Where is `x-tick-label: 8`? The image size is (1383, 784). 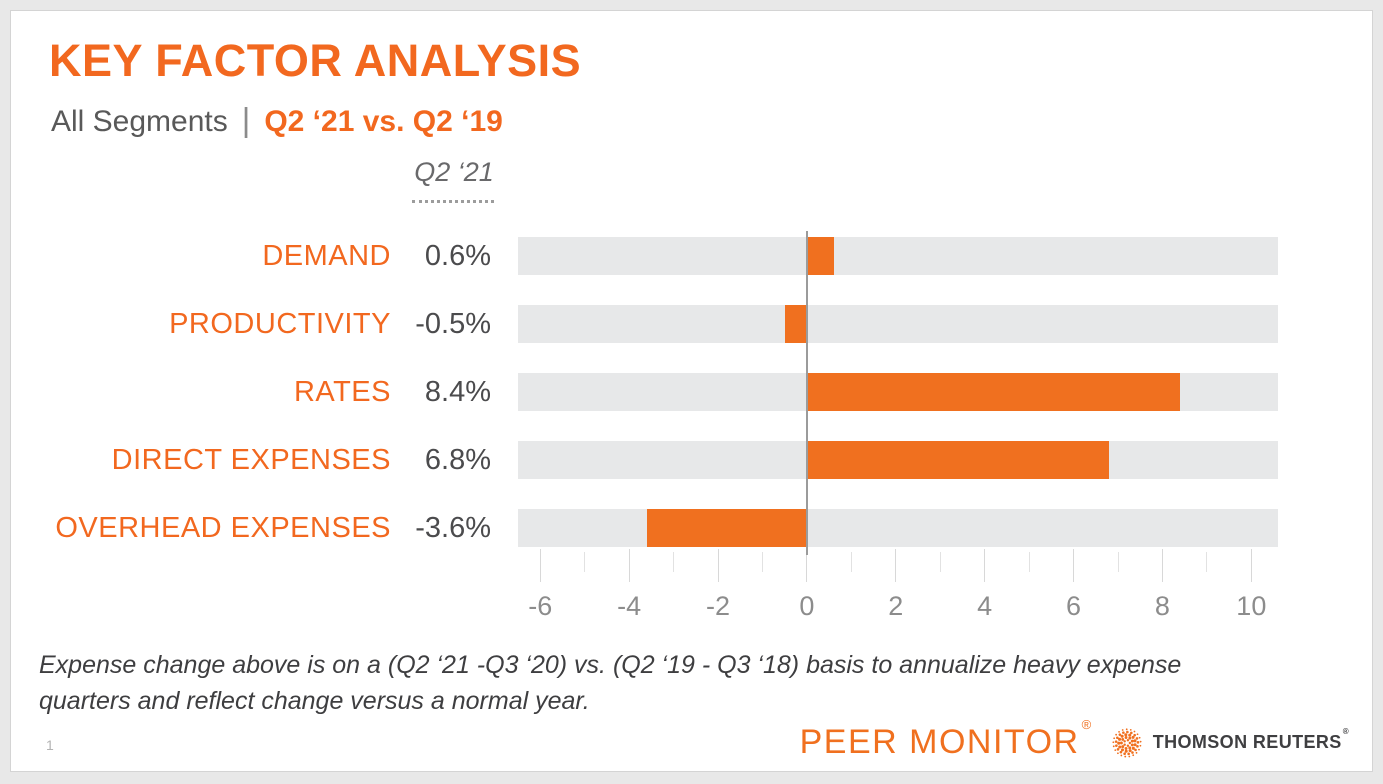
x-tick-label: 8 is located at coordinates (1162, 606).